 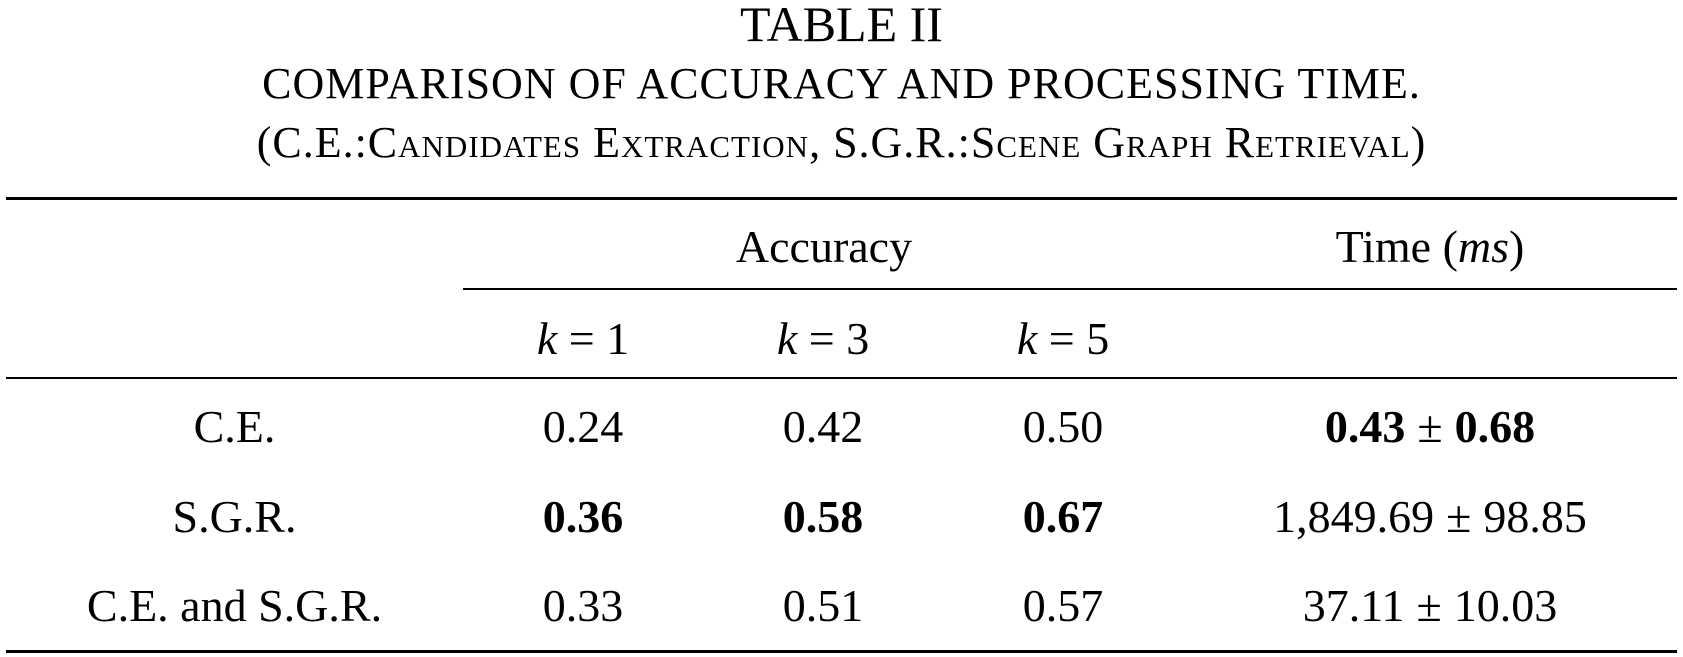 I want to click on row-ce-sgr-acc-k5: 0.57, so click(x=1063, y=605).